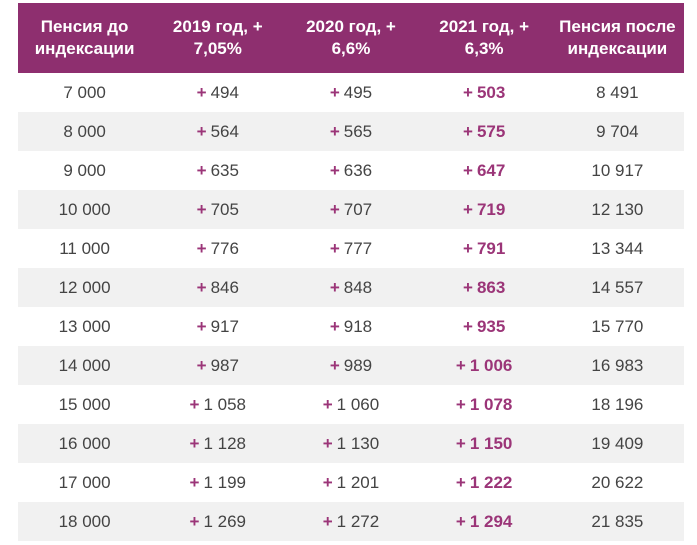  What do you see at coordinates (358, 404) in the screenshot?
I see `amount: 1 060` at bounding box center [358, 404].